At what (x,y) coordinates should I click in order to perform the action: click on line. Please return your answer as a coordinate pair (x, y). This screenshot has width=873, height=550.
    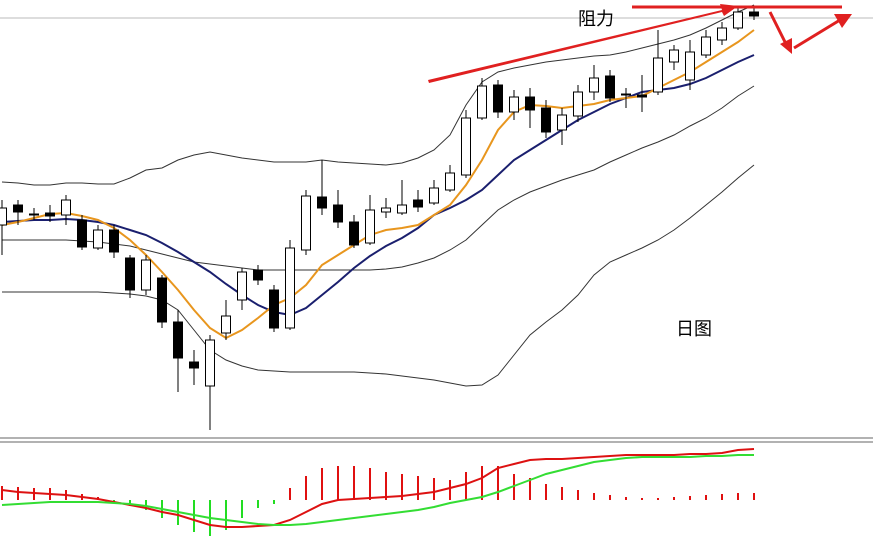
    Looking at the image, I should click on (377, 490).